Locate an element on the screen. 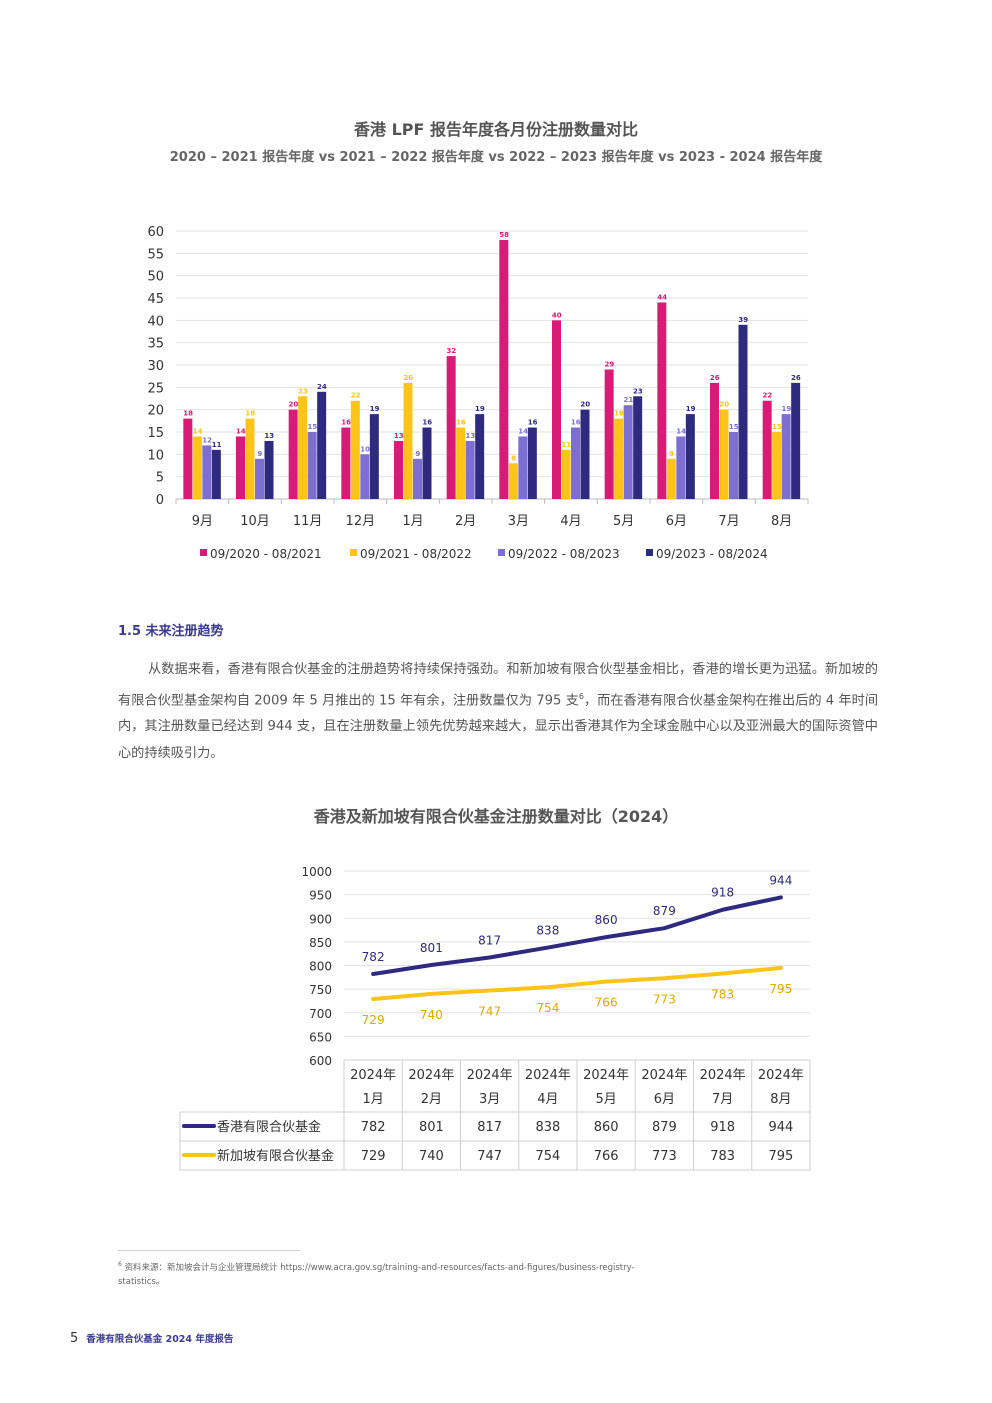  table-header-month: 2月 is located at coordinates (431, 1099).